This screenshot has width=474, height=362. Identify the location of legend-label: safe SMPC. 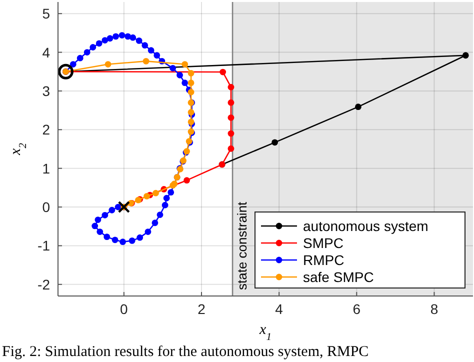
(338, 277).